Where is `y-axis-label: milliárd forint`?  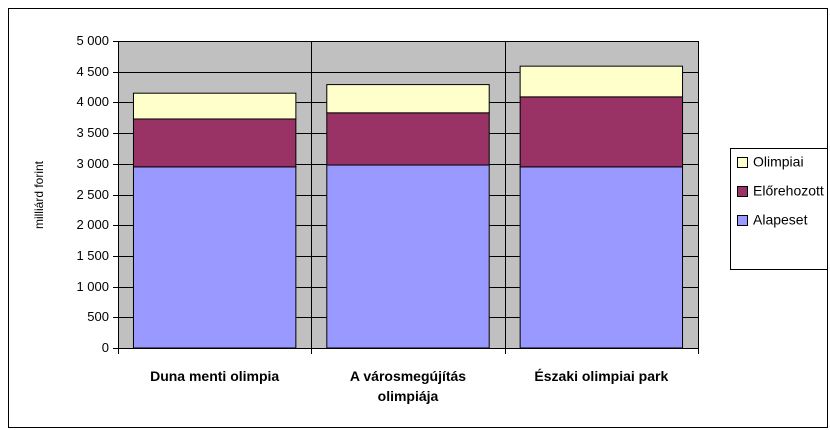
y-axis-label: milliárd forint is located at coordinates (39, 194).